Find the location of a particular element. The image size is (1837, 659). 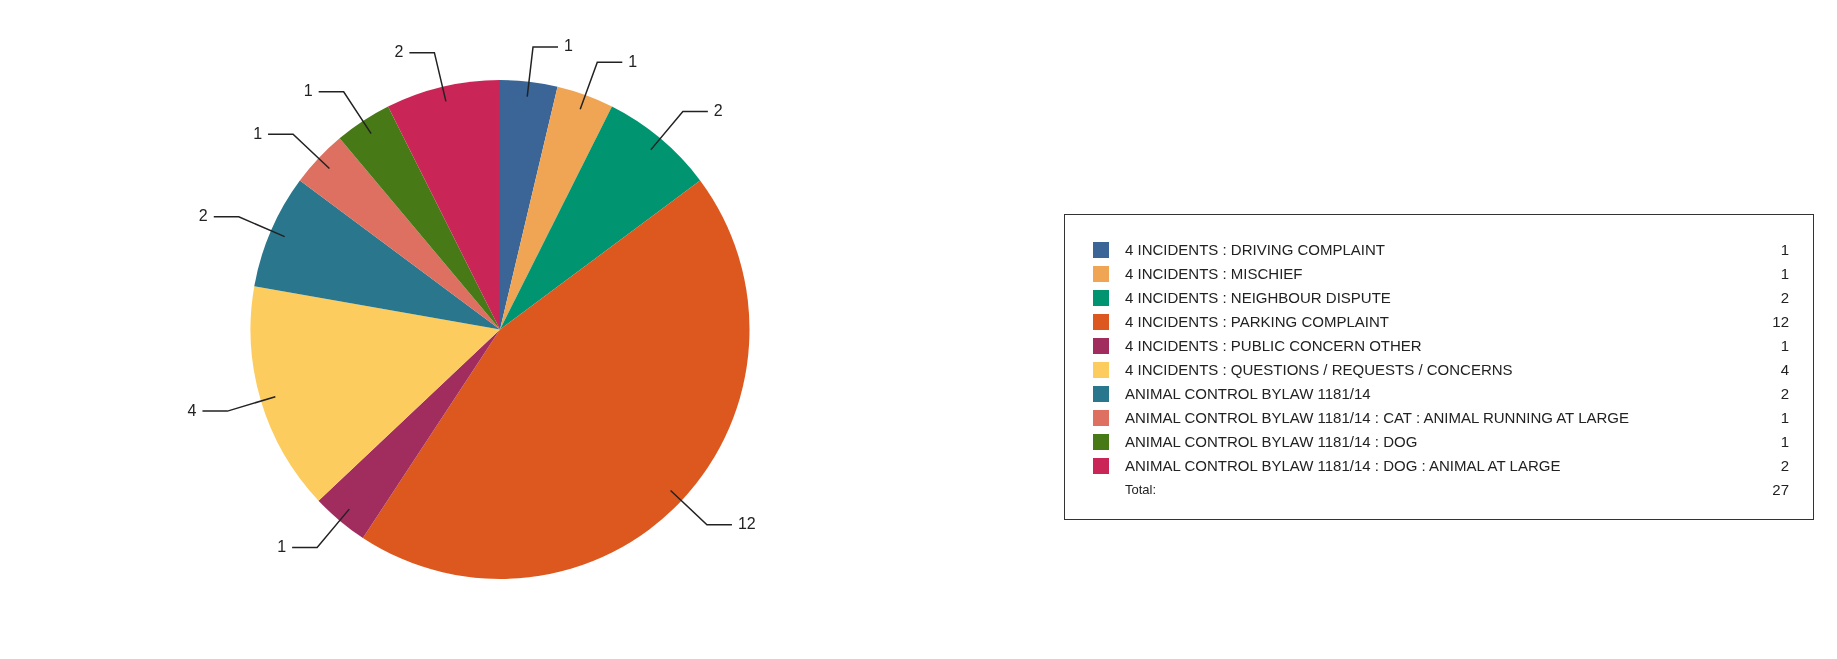

legend-label: 4 INCIDENTS : NEIGHBOUR DISPUTE is located at coordinates (1258, 297).